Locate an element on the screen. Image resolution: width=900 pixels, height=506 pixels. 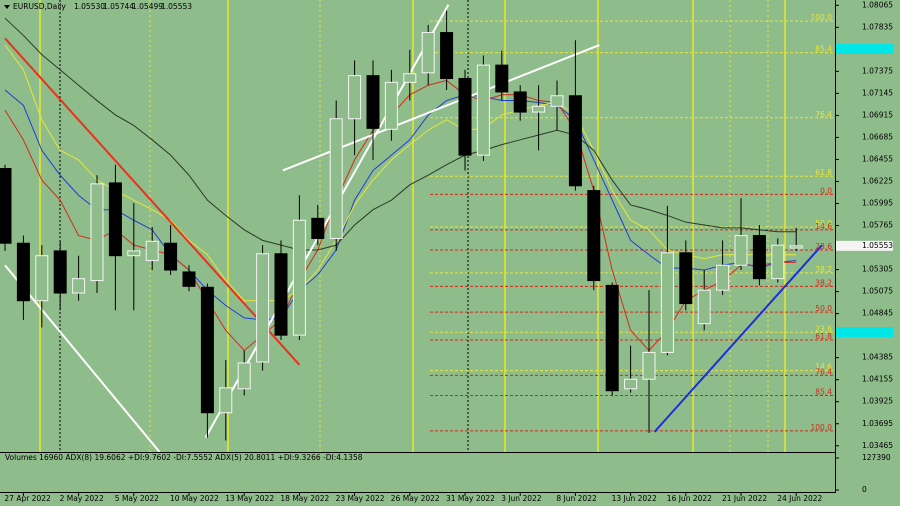
y-tick-label: 1.04845 is located at coordinates (877, 313).